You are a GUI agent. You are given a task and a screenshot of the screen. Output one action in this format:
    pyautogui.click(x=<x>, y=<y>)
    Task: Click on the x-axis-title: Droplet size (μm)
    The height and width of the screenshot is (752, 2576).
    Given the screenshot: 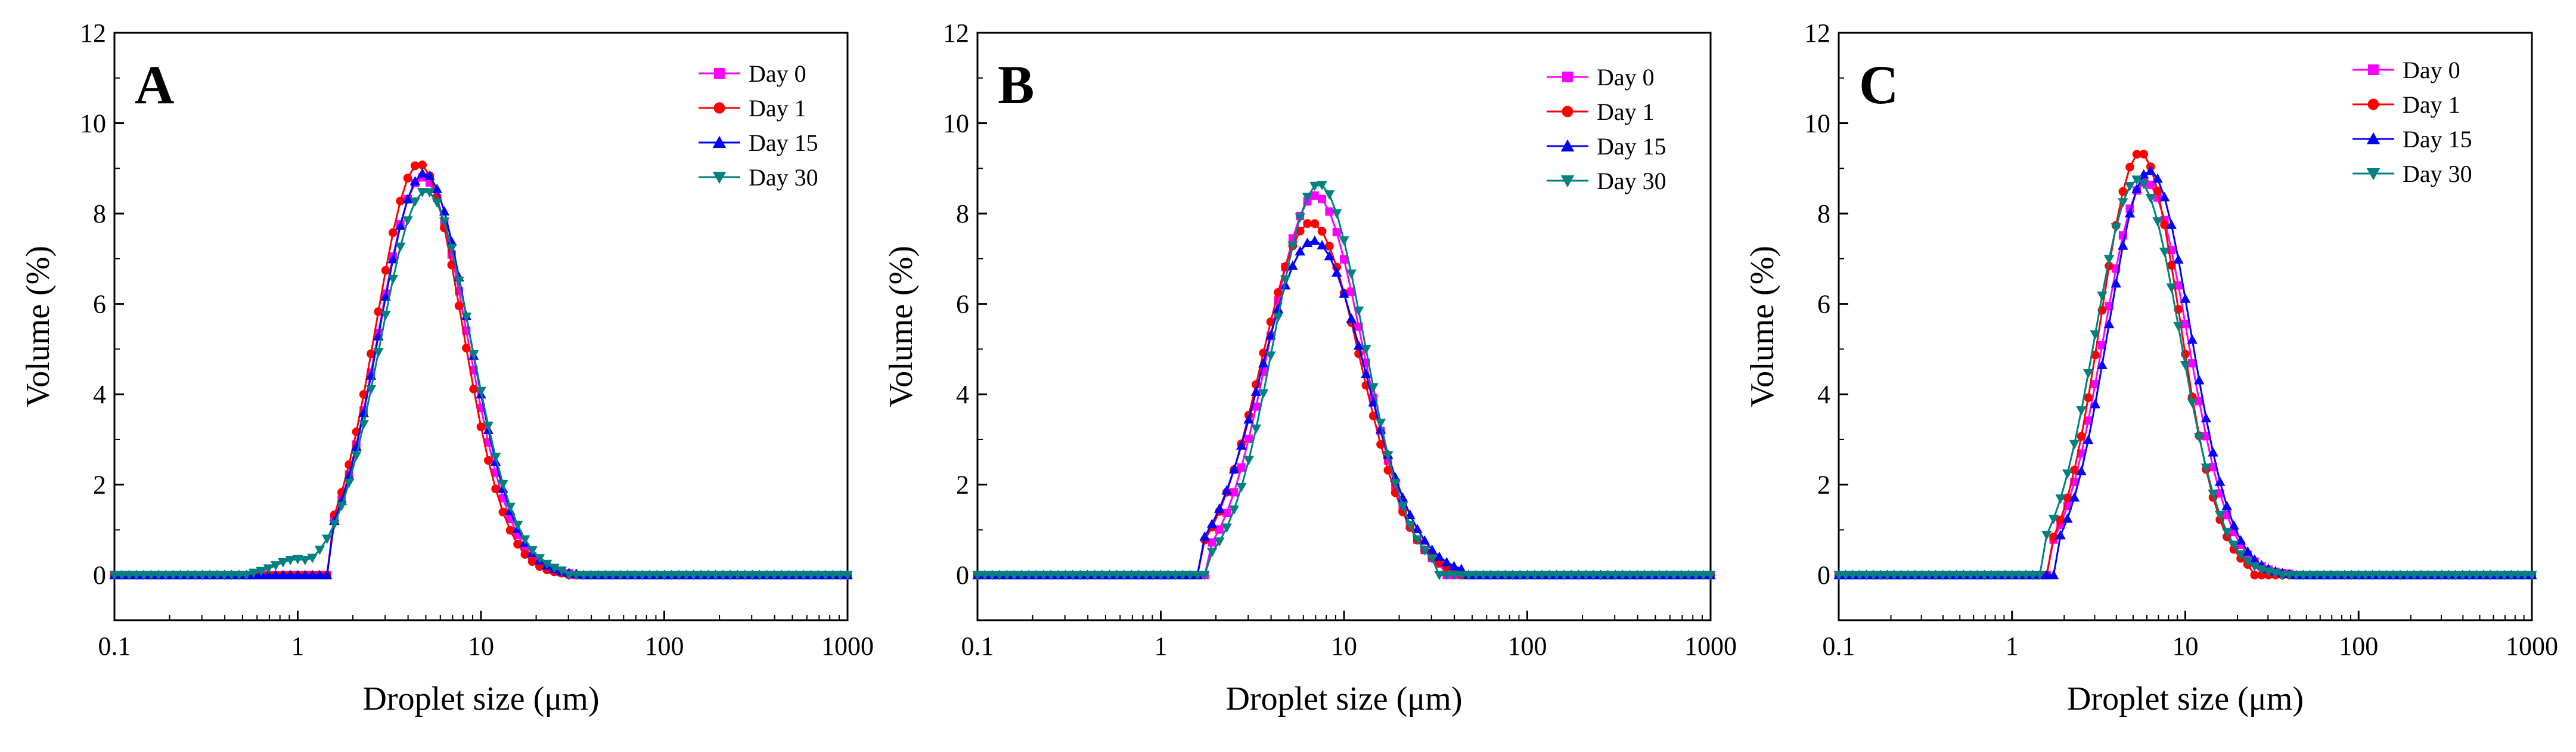 What is the action you would take?
    pyautogui.click(x=1343, y=698)
    